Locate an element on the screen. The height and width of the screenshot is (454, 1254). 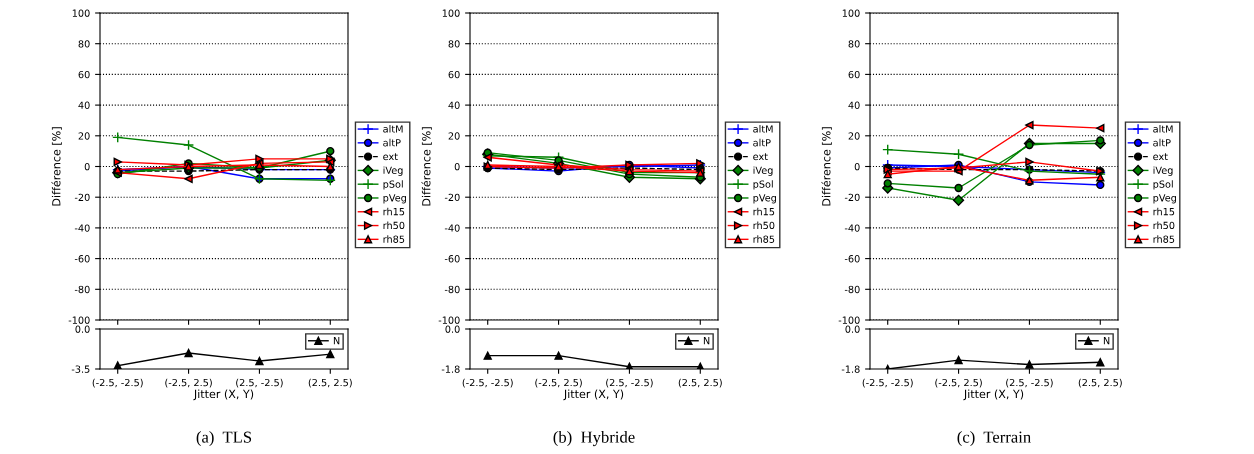
text: (b) Hybride is located at coordinates (594, 439).